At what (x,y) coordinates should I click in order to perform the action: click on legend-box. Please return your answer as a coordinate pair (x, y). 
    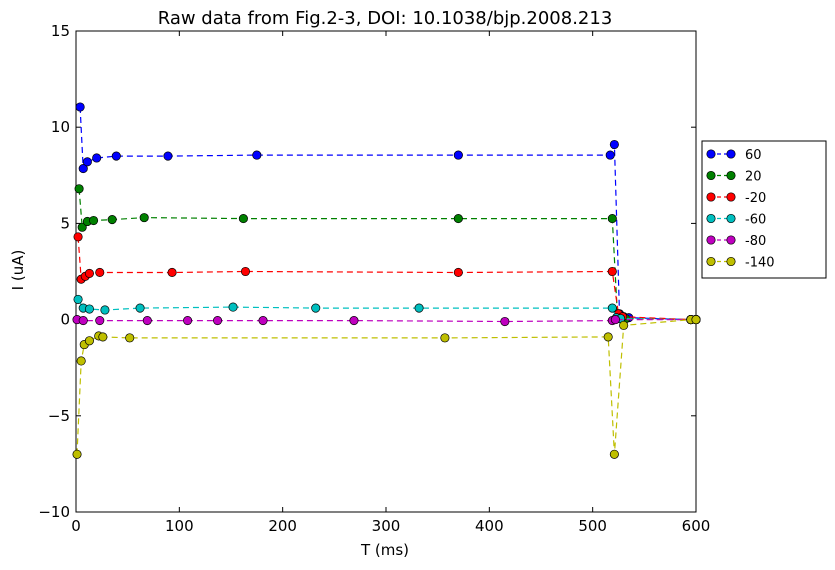
    Looking at the image, I should click on (764, 209).